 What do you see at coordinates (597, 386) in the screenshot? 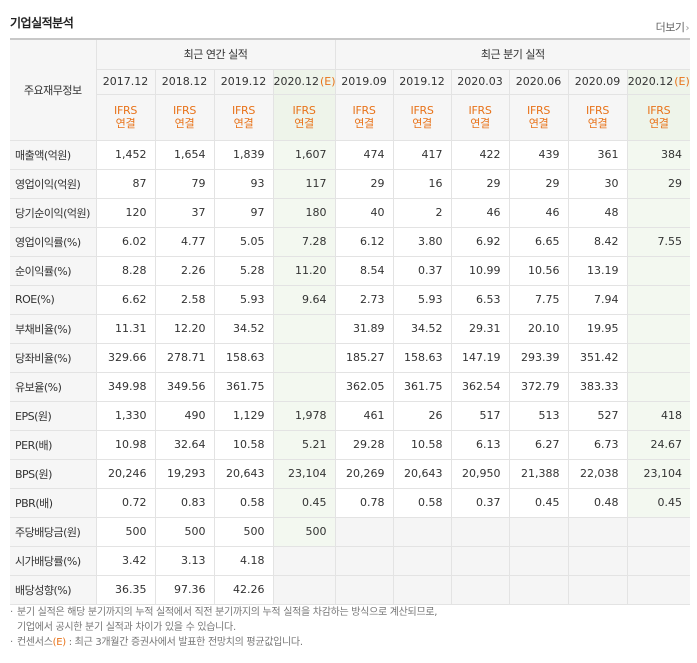
I see `table-cell: 383.33` at bounding box center [597, 386].